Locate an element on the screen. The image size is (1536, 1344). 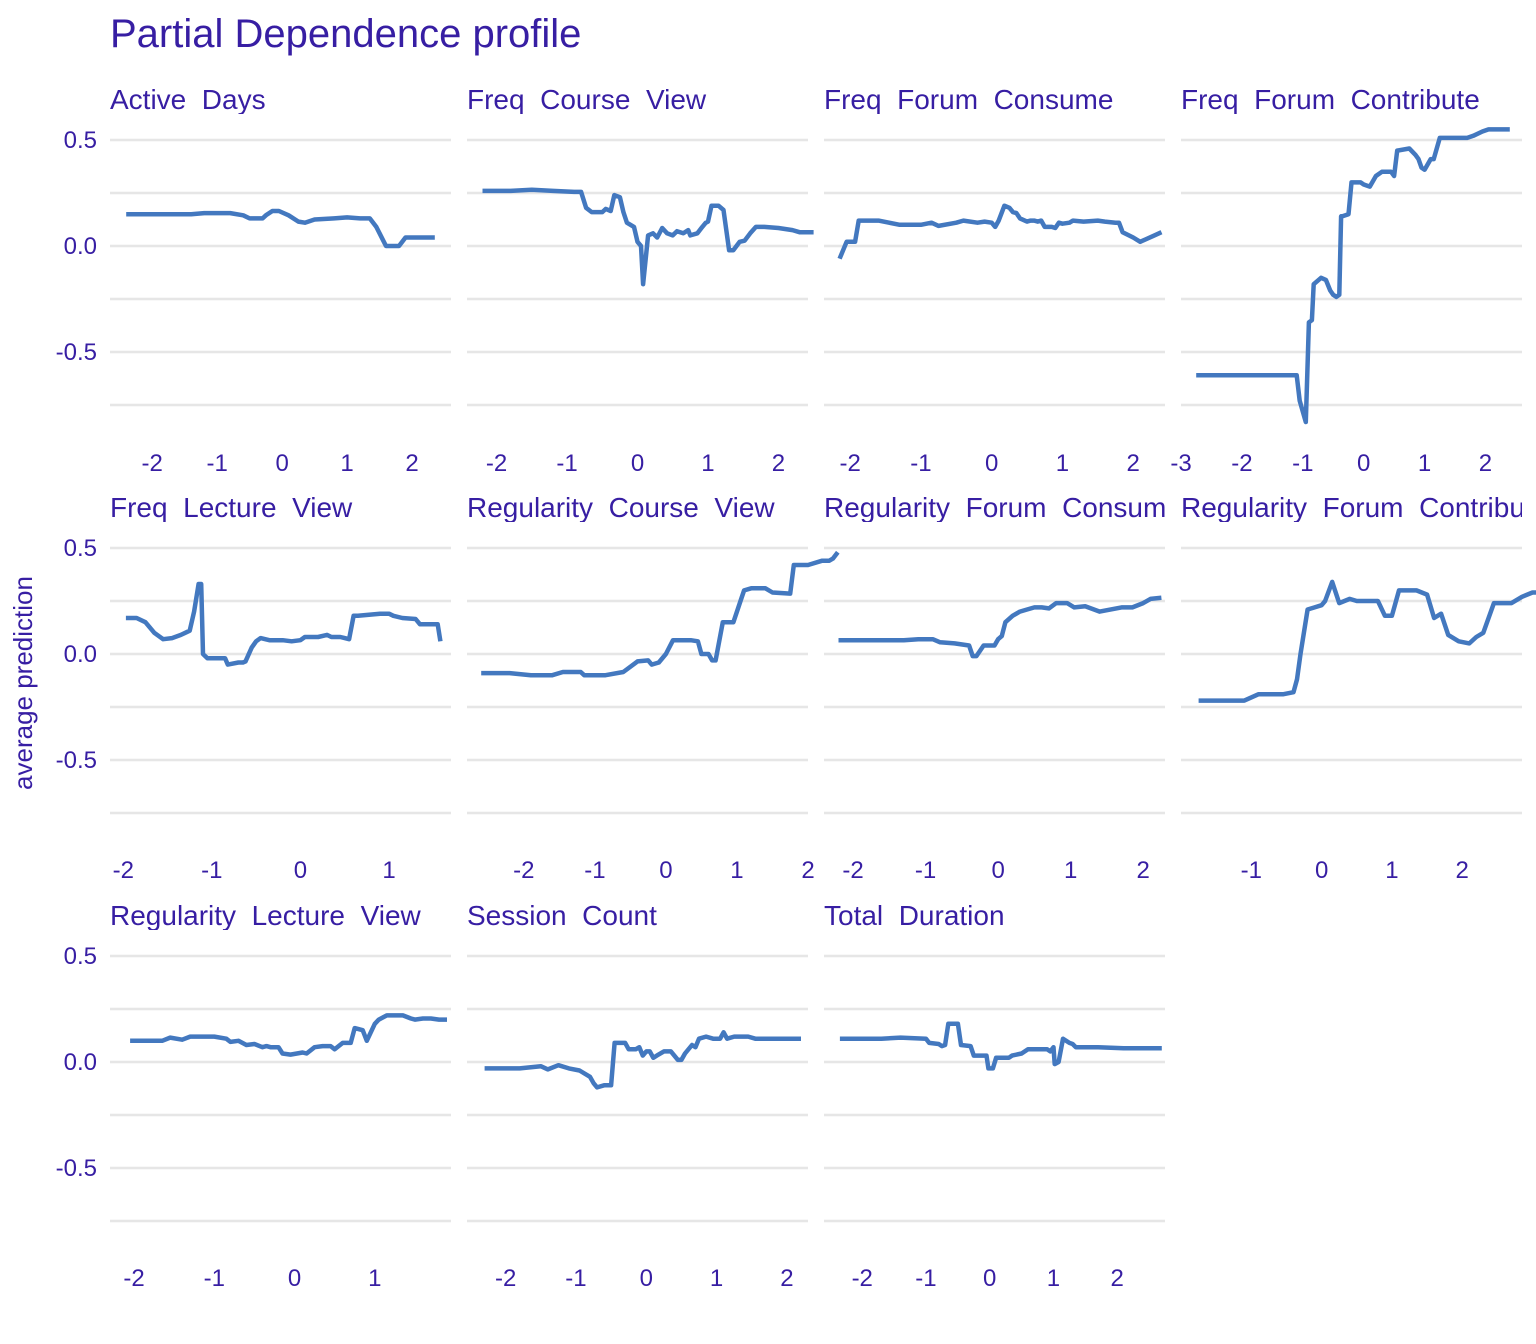
panel-10: Session Count -2 -1 0 1 2 is located at coordinates (637, 1096).